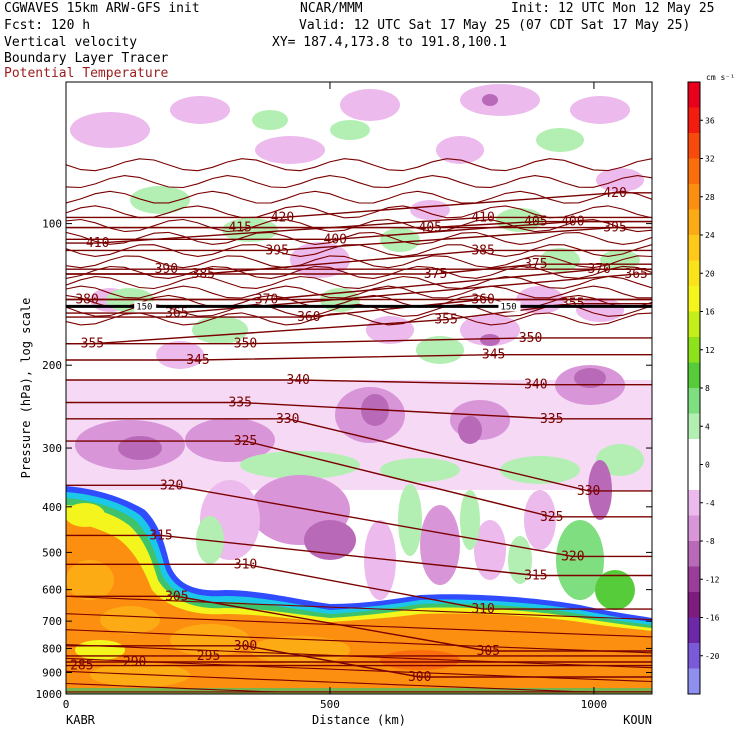 The image size is (740, 740). I want to click on theta-label: 310, so click(245, 564).